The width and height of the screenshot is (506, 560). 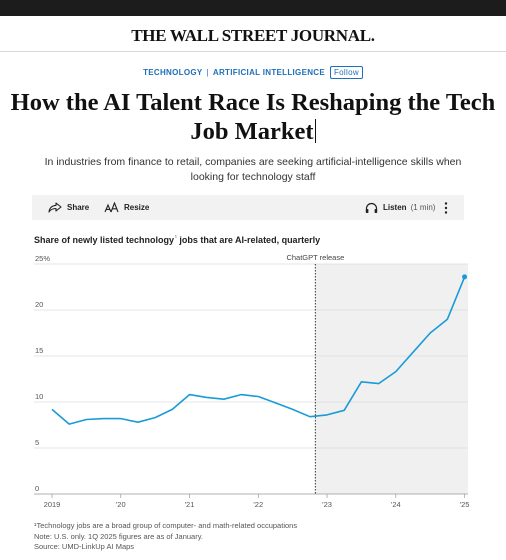 I want to click on y-tick-label: 5, so click(x=37, y=442).